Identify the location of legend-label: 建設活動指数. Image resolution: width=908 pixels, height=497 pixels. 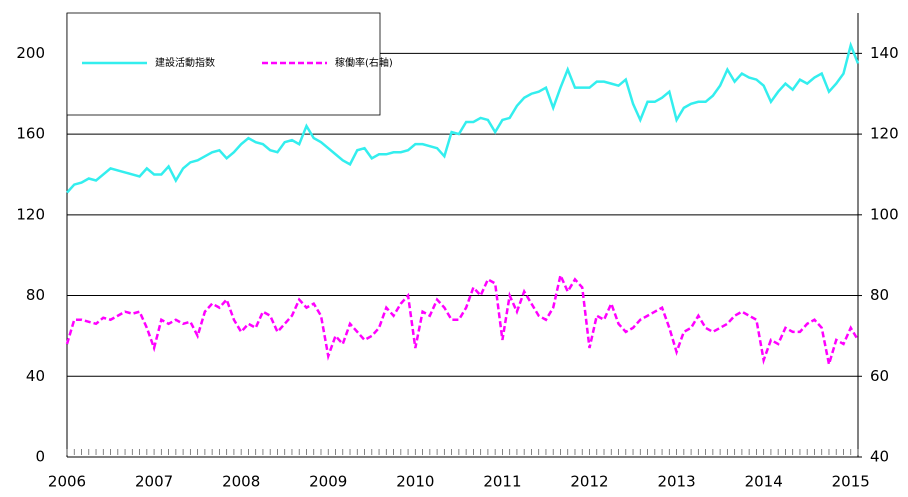
(185, 62).